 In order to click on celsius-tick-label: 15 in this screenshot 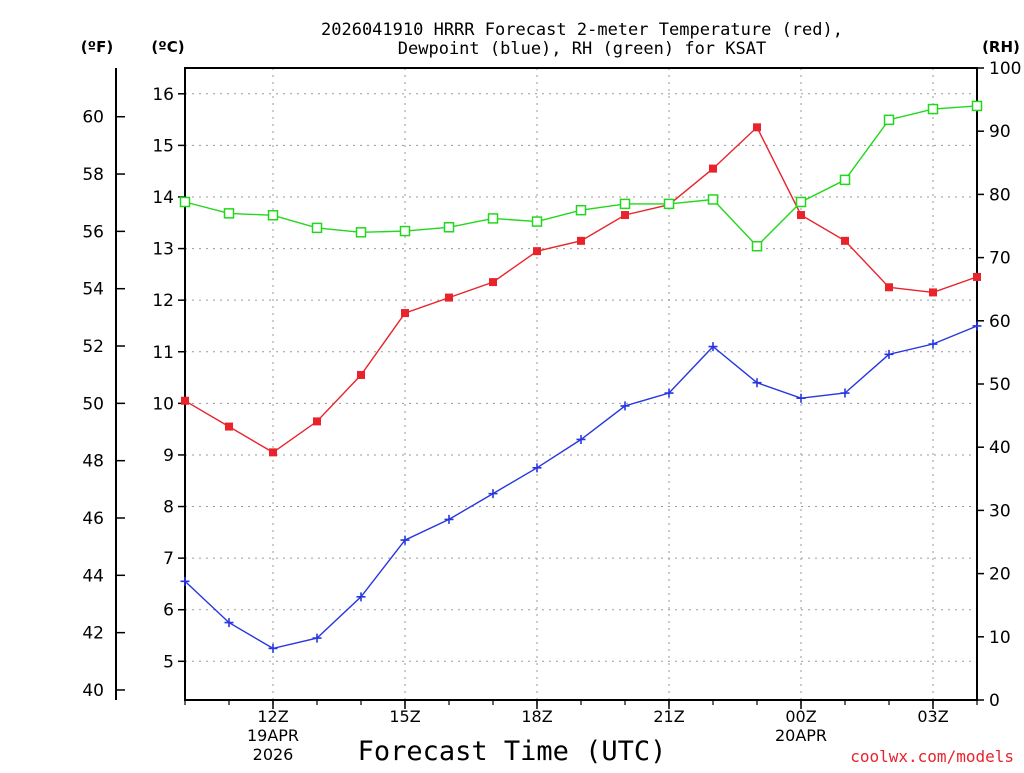, I will do `click(163, 146)`.